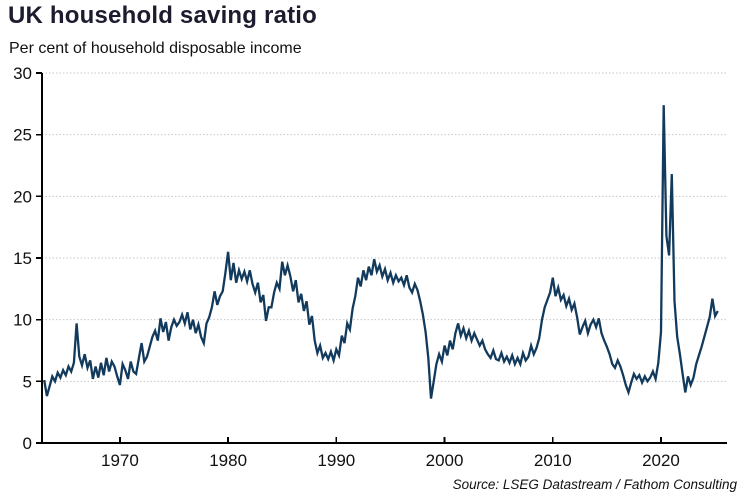 The width and height of the screenshot is (750, 500). Describe the element at coordinates (22, 320) in the screenshot. I see `y-tick-label: 10` at that location.